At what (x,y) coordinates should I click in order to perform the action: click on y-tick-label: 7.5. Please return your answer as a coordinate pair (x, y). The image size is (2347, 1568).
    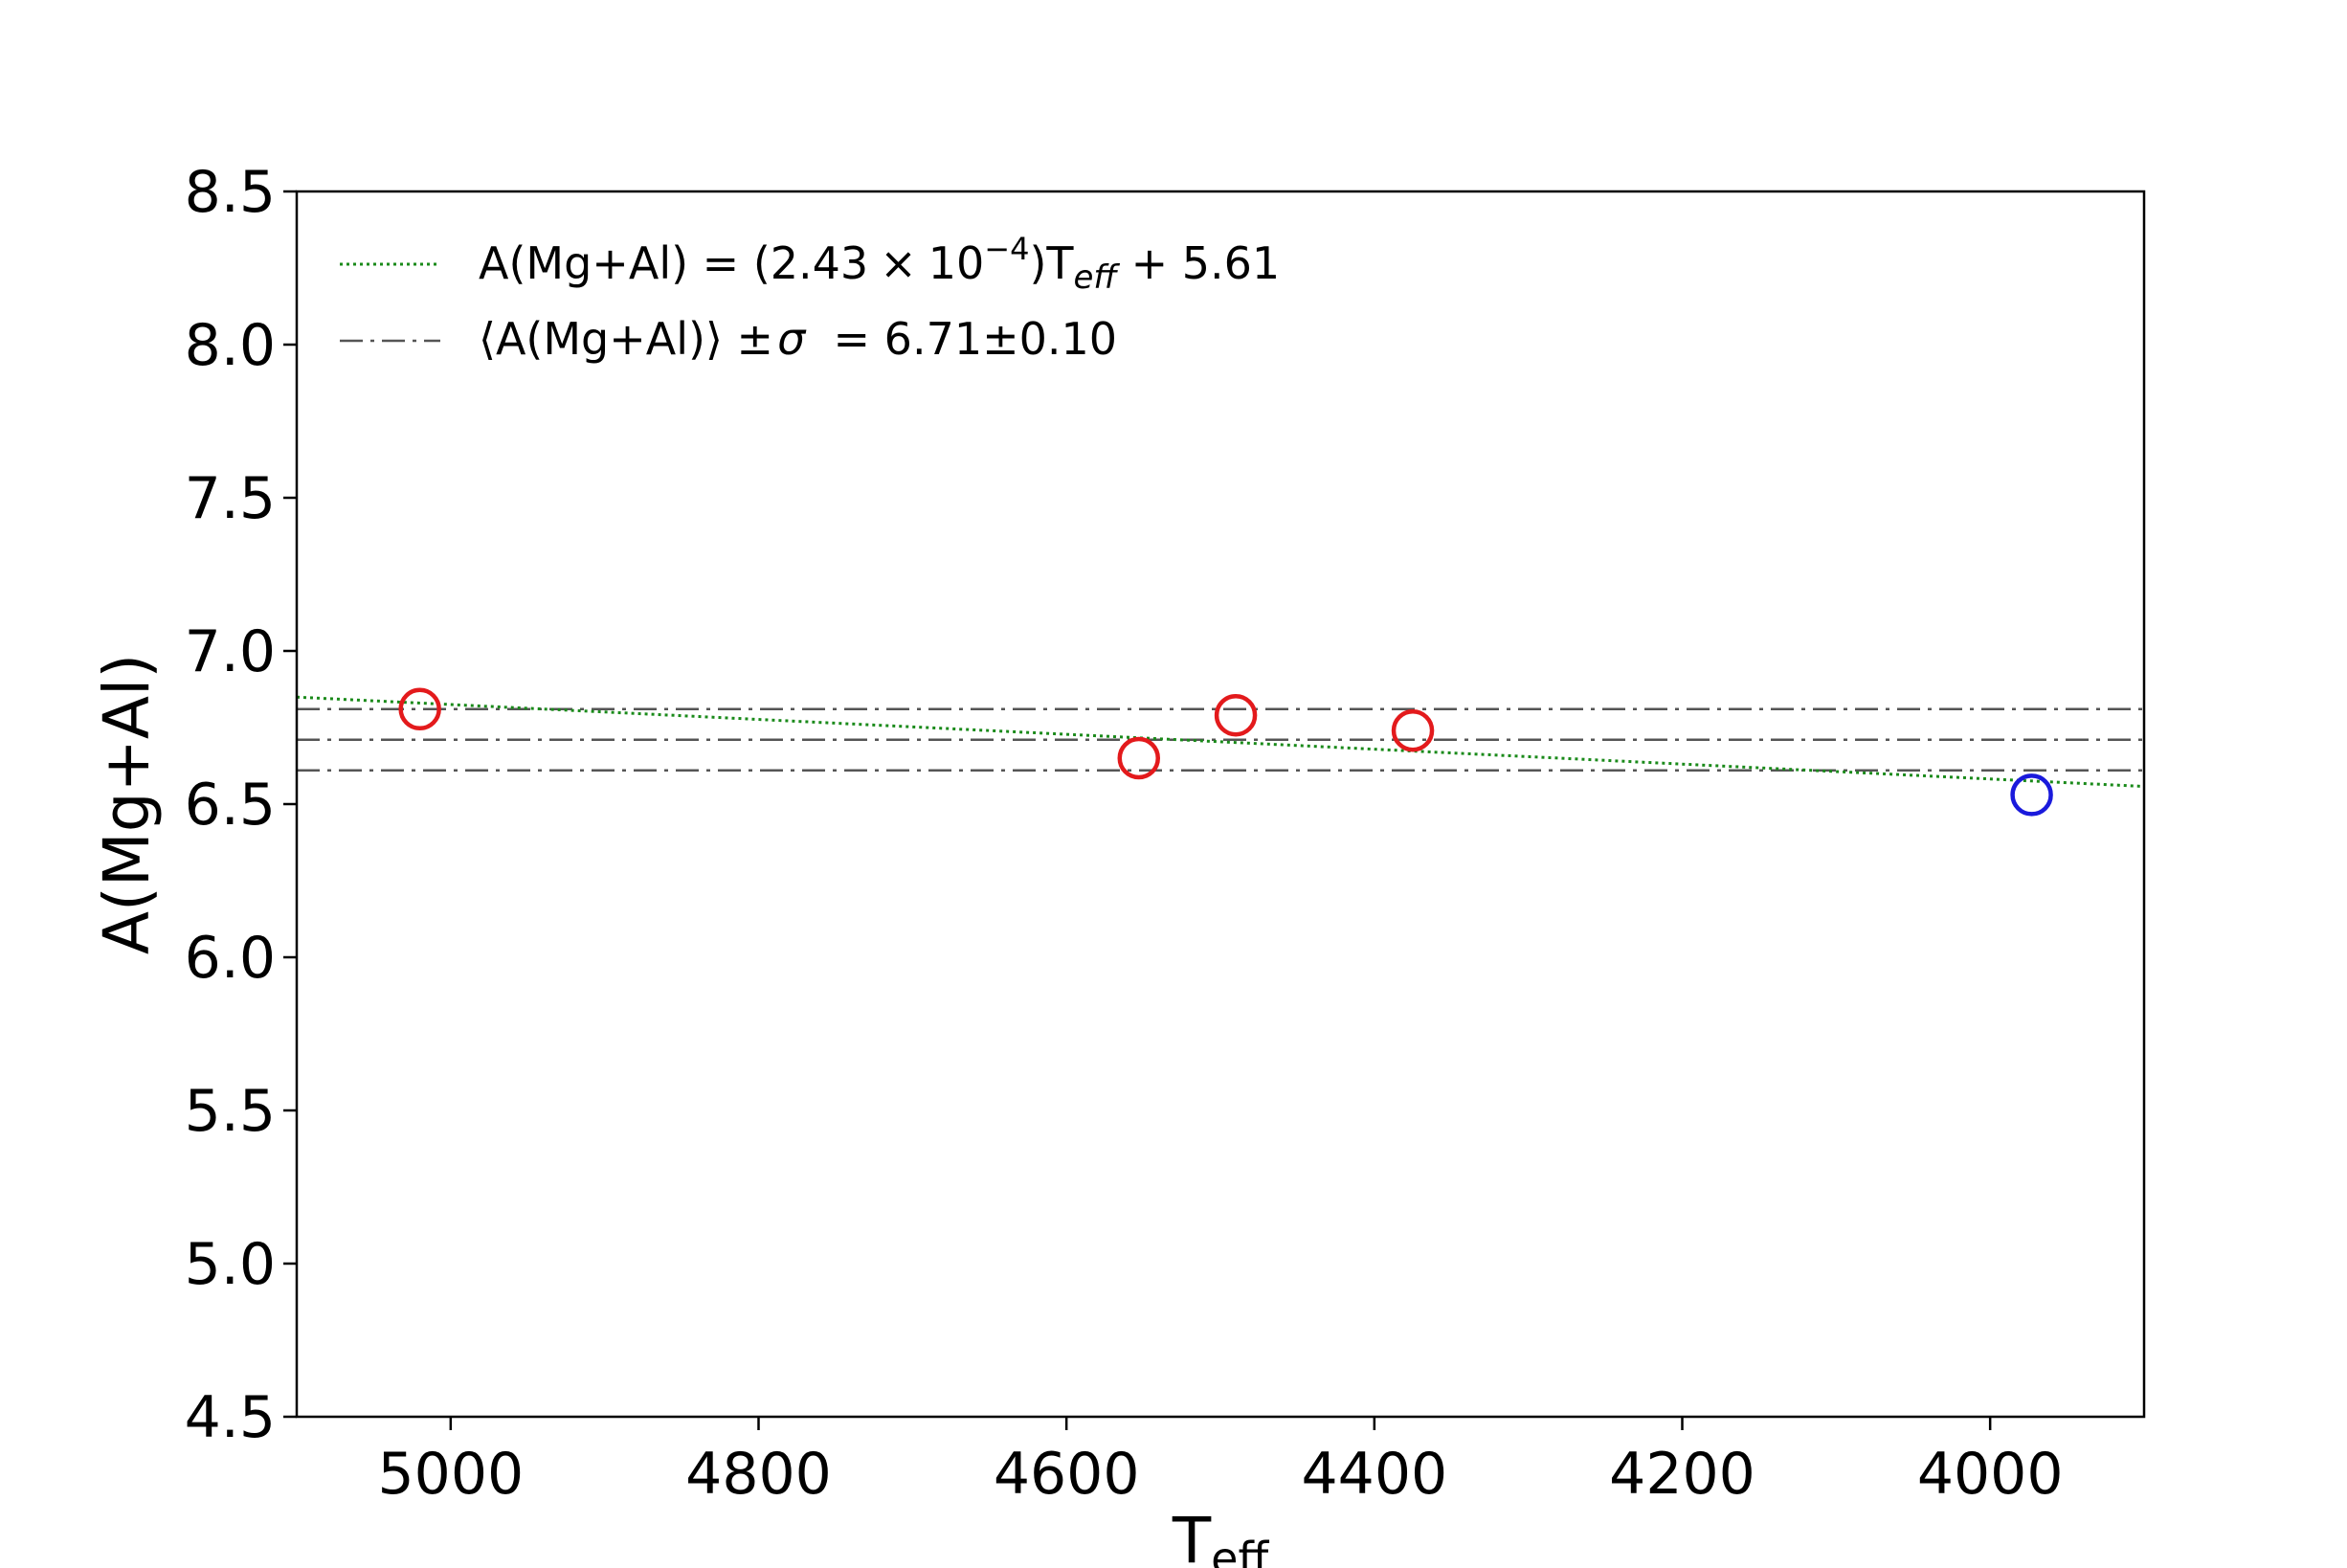
    Looking at the image, I should click on (230, 499).